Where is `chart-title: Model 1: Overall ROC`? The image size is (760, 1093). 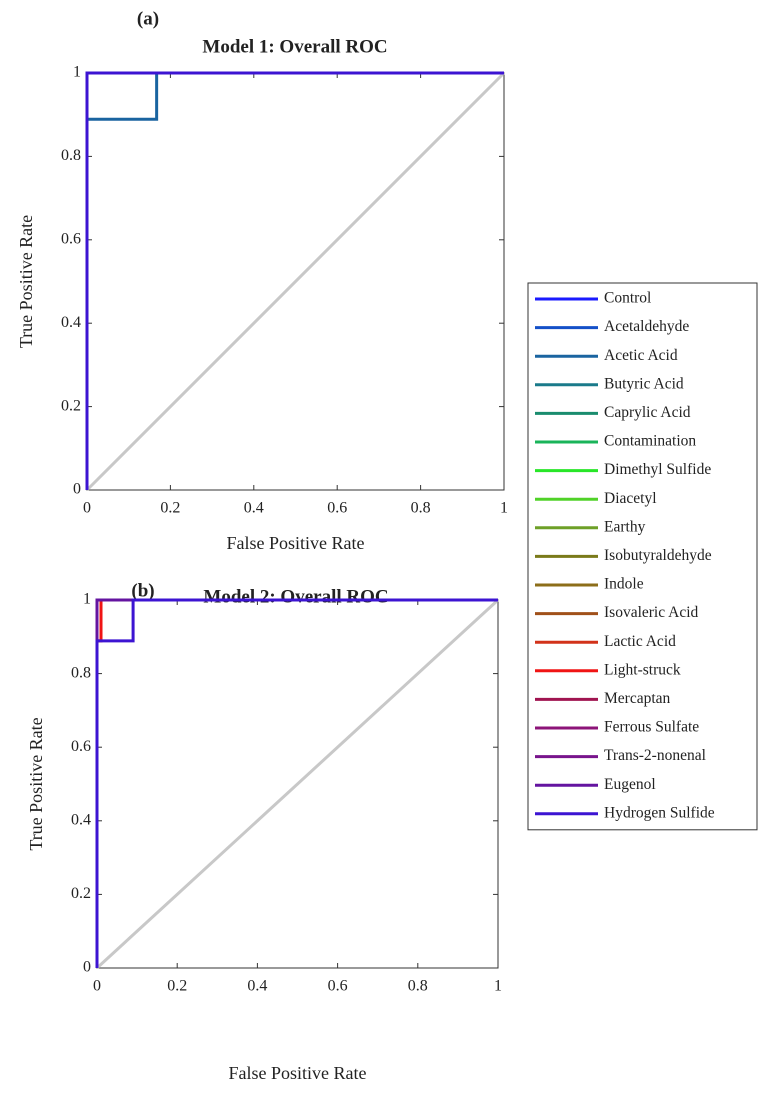 chart-title: Model 1: Overall ROC is located at coordinates (294, 46).